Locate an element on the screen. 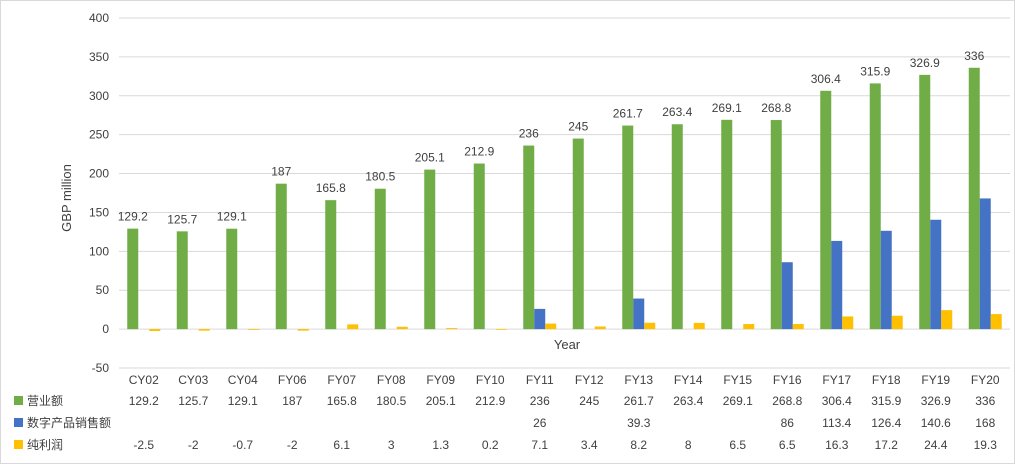  data-label: 261.7 is located at coordinates (628, 114).